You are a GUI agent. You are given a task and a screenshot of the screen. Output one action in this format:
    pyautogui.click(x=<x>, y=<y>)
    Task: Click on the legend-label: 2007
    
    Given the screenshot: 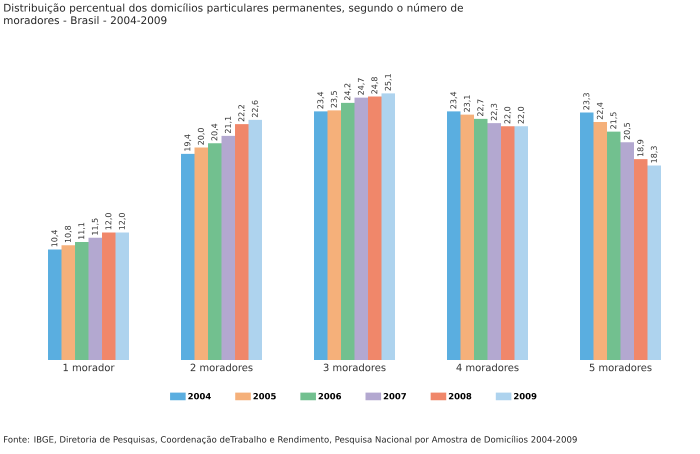 What is the action you would take?
    pyautogui.click(x=395, y=396)
    